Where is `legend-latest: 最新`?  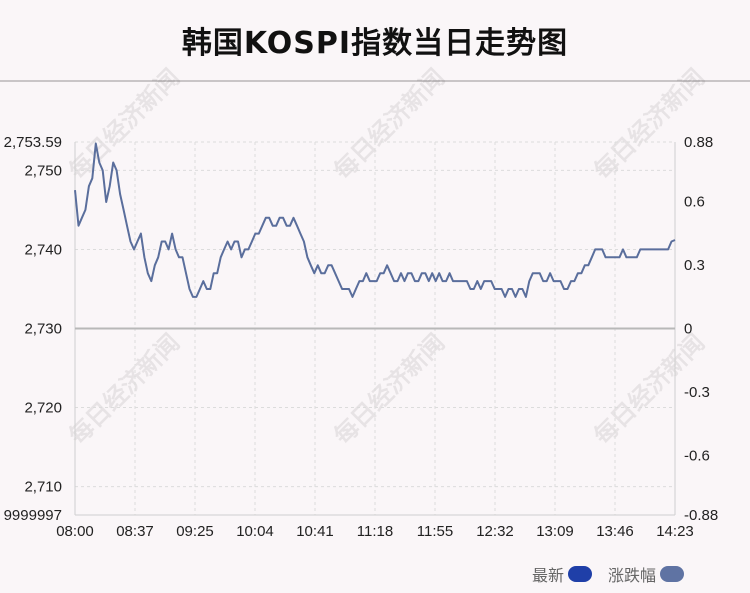 legend-latest: 最新 is located at coordinates (562, 574).